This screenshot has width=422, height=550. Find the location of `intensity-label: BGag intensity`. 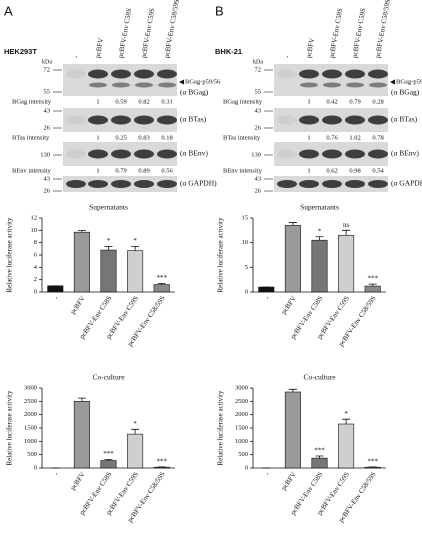

intensity-label: BGag intensity is located at coordinates (243, 101).